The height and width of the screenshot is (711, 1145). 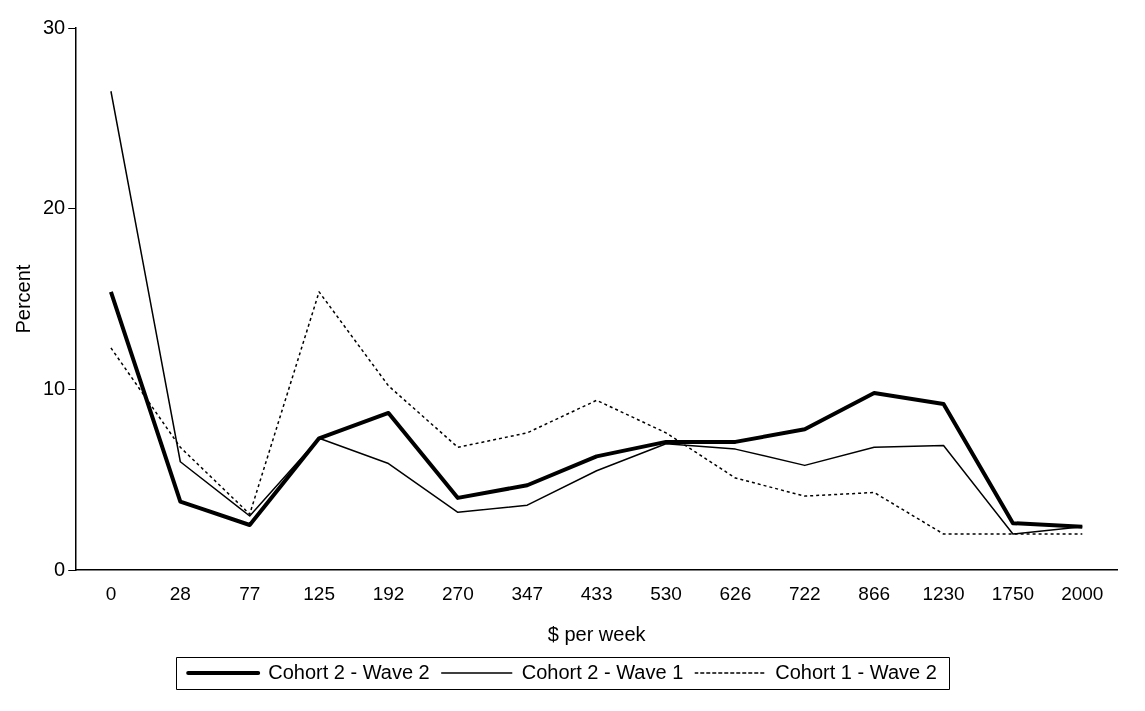 I want to click on x-tick-label: 530, so click(x=666, y=593).